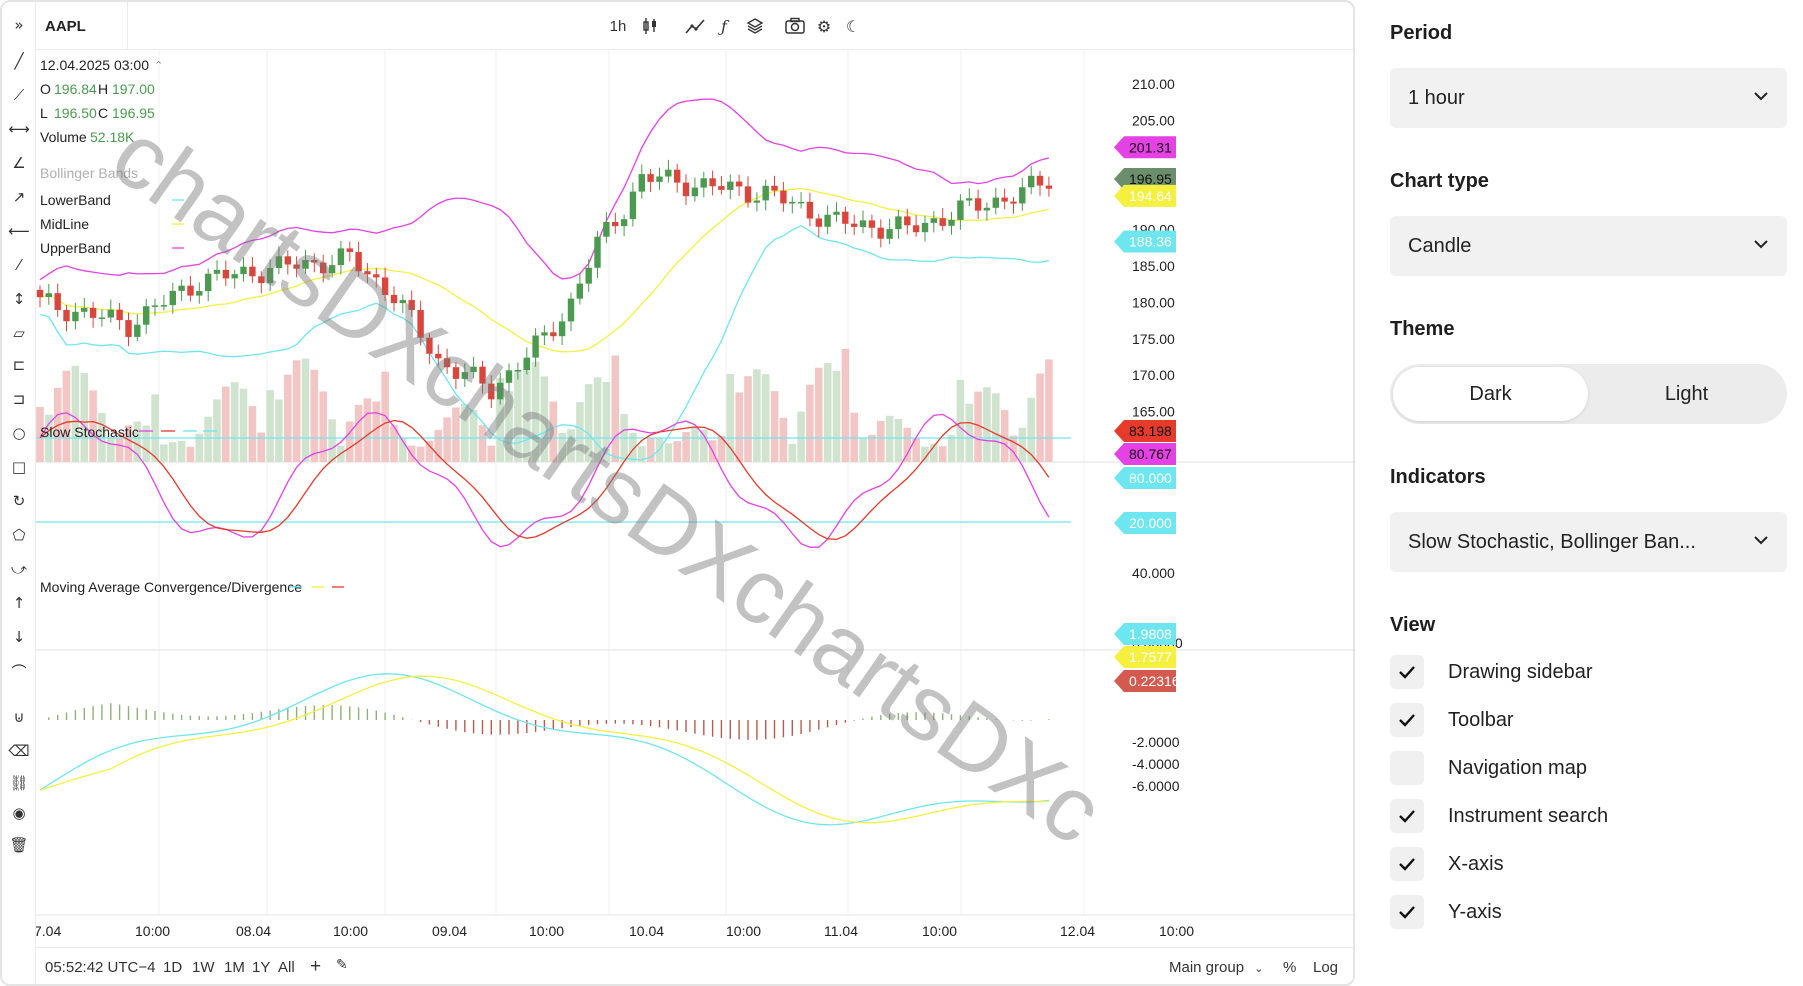 The height and width of the screenshot is (986, 1803). Describe the element at coordinates (286, 967) in the screenshot. I see `range-all: All` at that location.